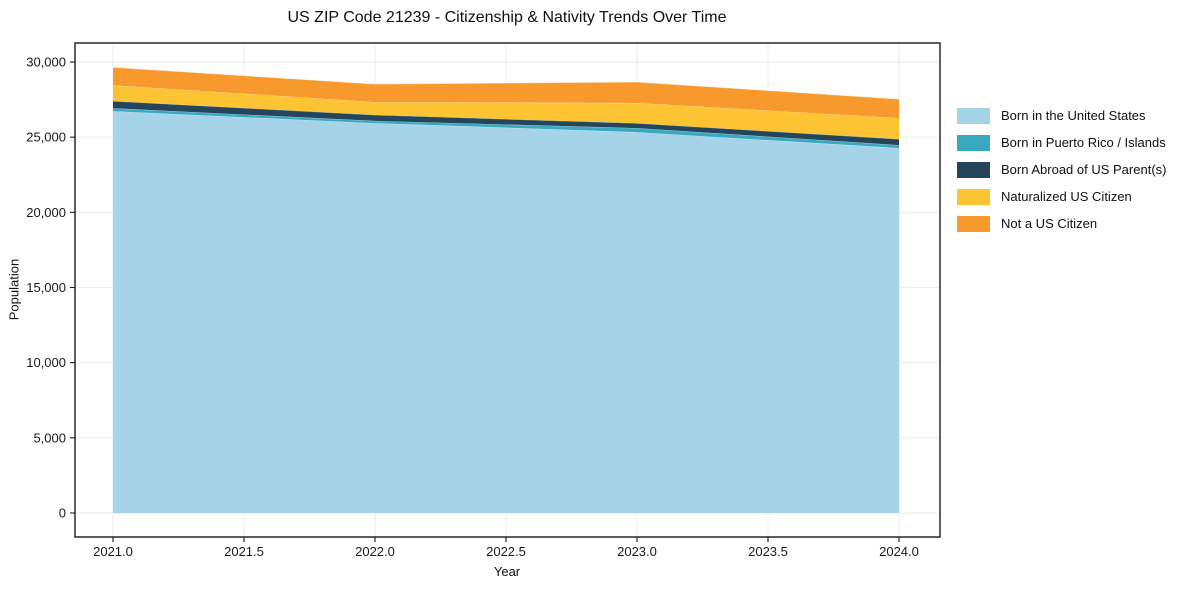  Describe the element at coordinates (1084, 169) in the screenshot. I see `legend-label: Born Abroad of US Parent(s)` at that location.